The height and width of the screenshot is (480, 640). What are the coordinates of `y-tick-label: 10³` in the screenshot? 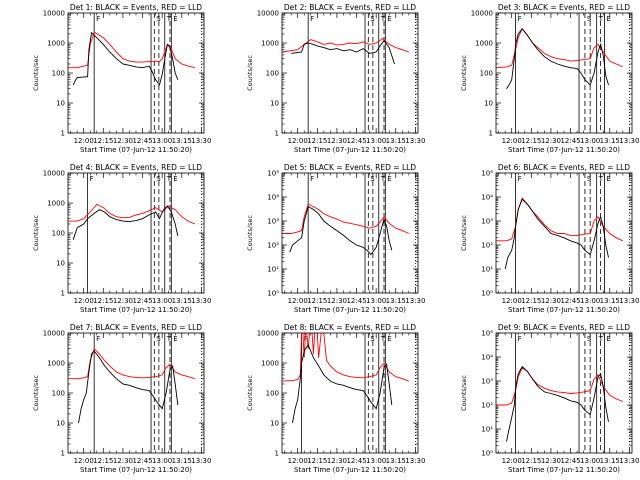 It's located at (487, 382).